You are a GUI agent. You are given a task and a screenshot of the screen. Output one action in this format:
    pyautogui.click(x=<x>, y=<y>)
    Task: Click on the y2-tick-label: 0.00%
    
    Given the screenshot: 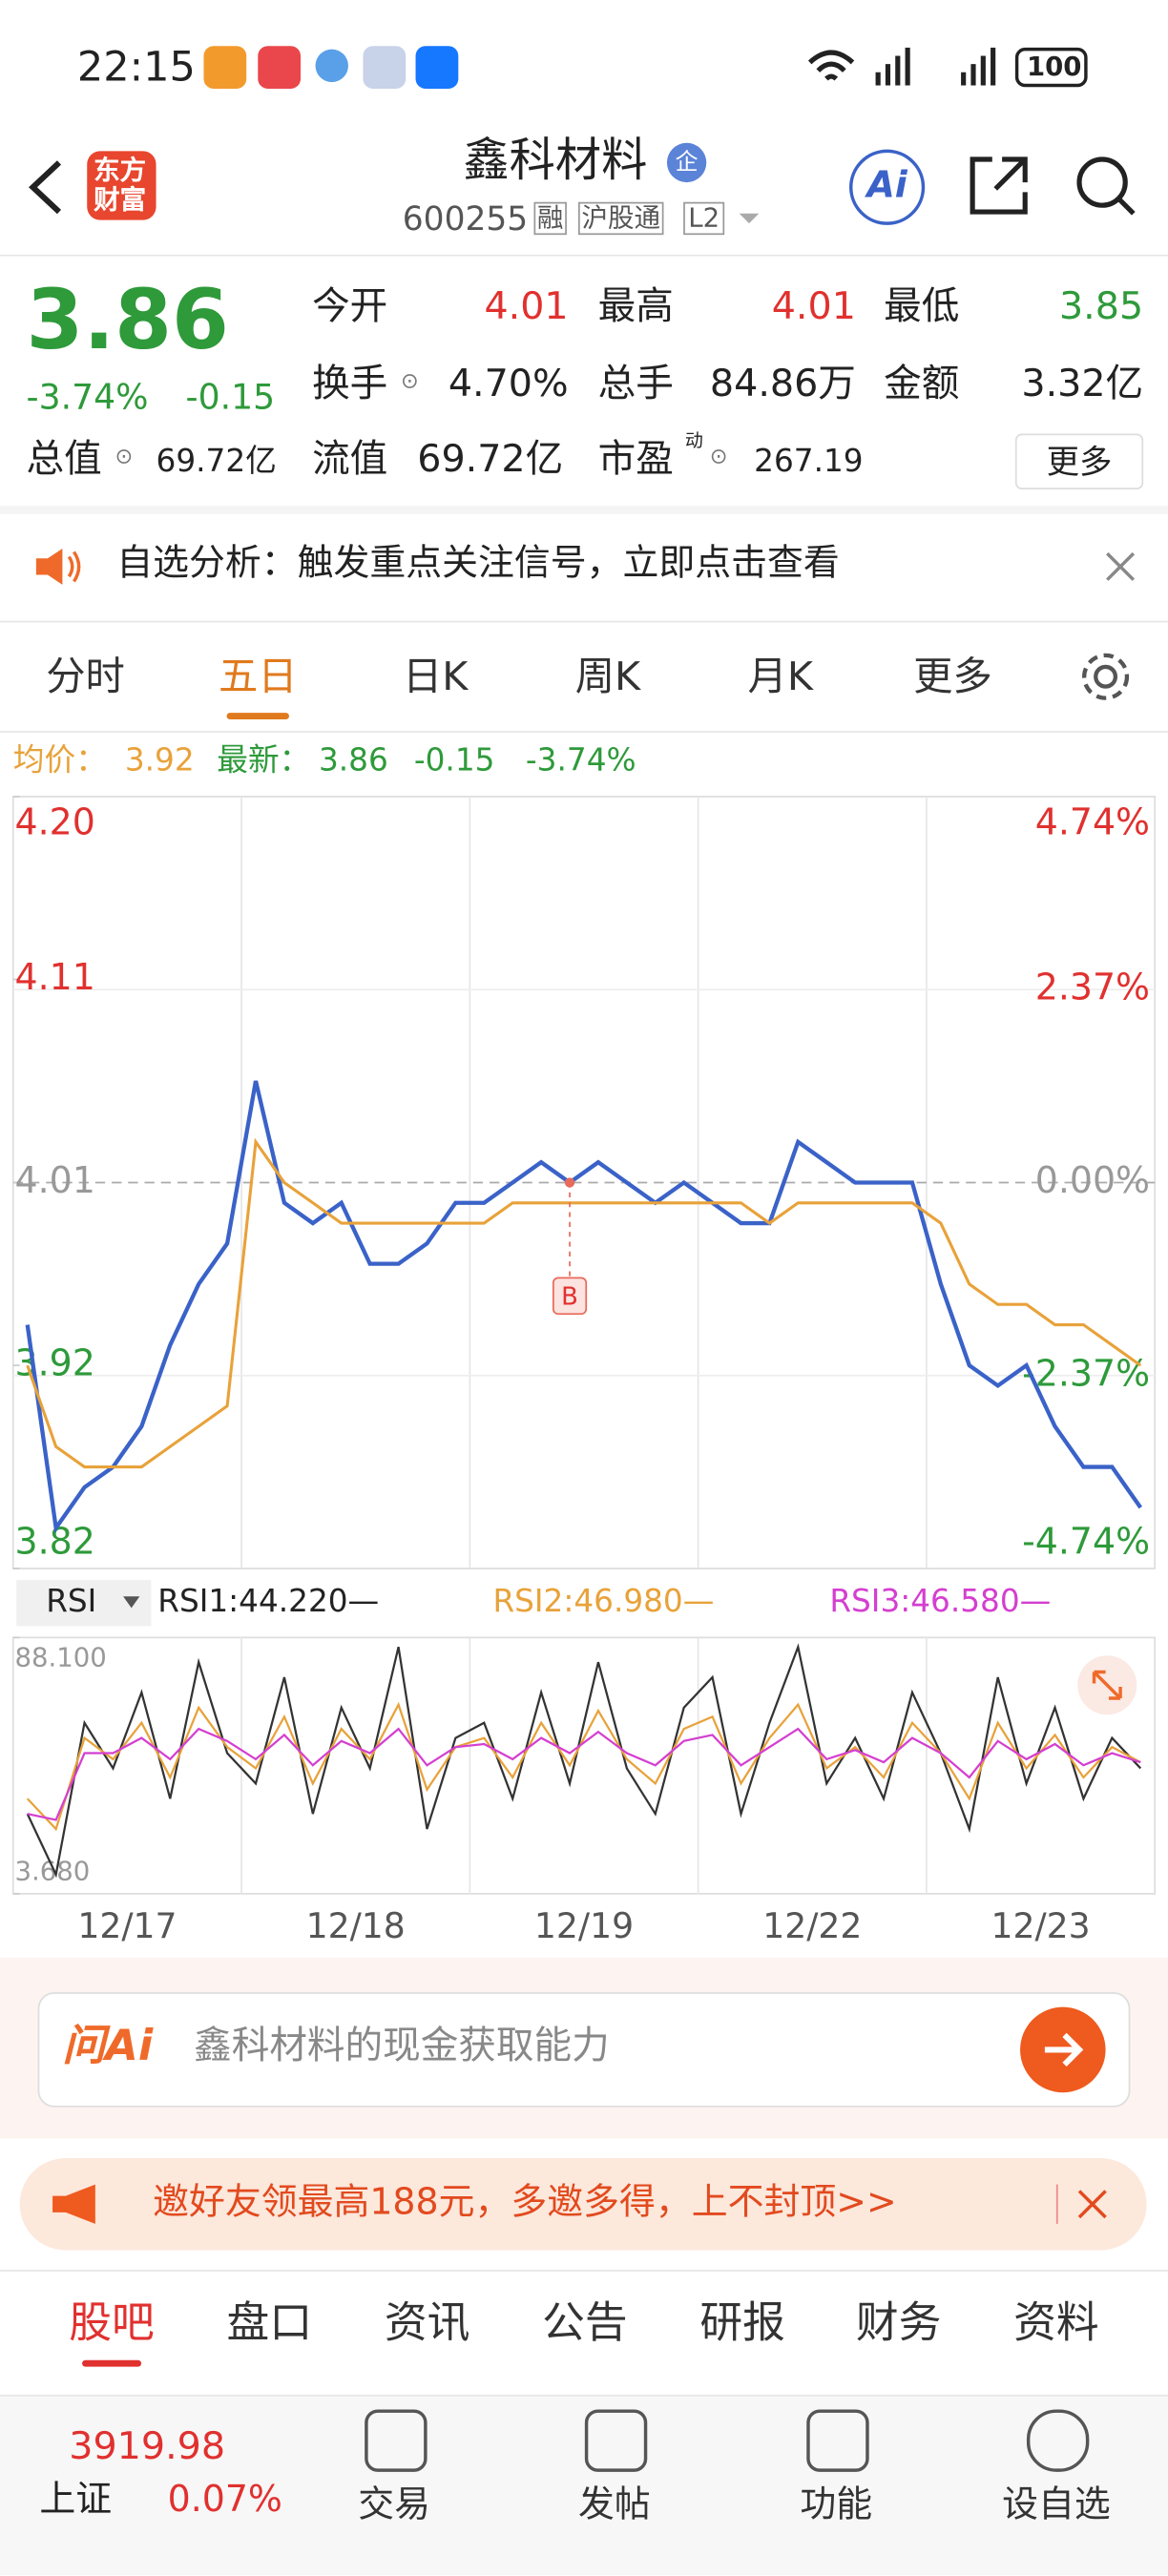 What is the action you would take?
    pyautogui.click(x=1092, y=1180)
    